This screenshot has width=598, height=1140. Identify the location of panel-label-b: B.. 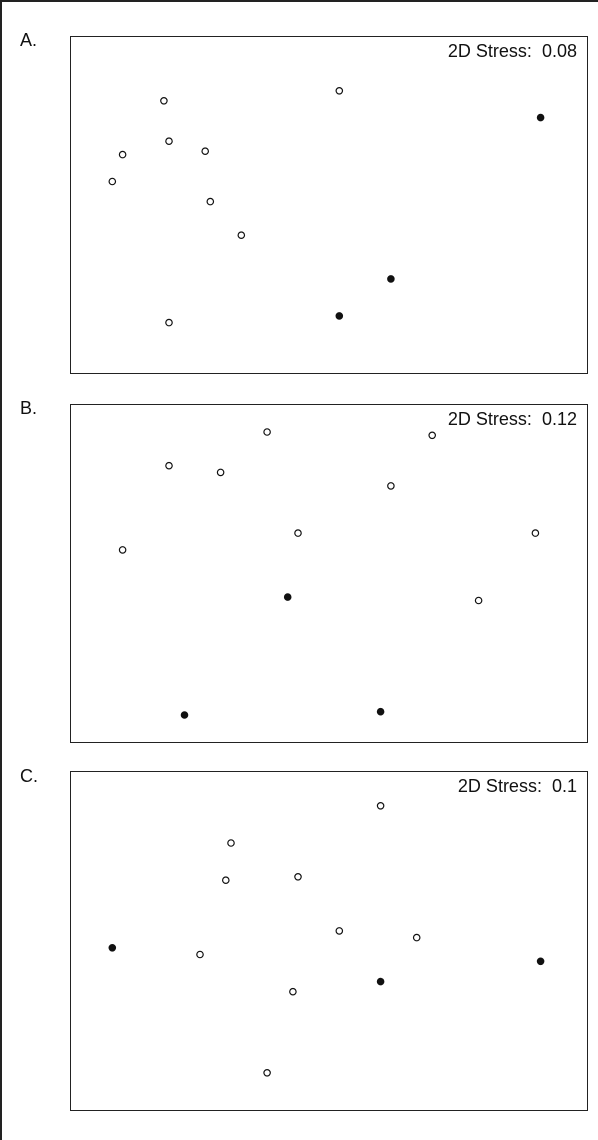
(29, 408).